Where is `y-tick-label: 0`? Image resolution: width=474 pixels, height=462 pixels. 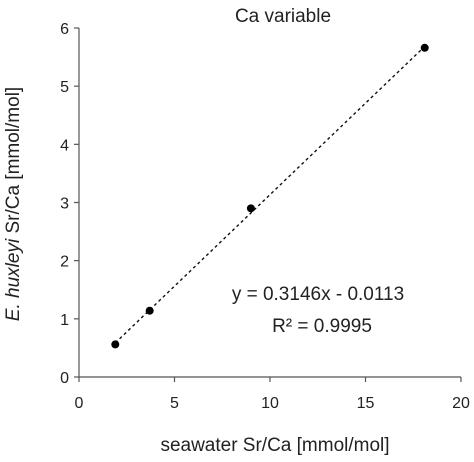 y-tick-label: 0 is located at coordinates (64, 378).